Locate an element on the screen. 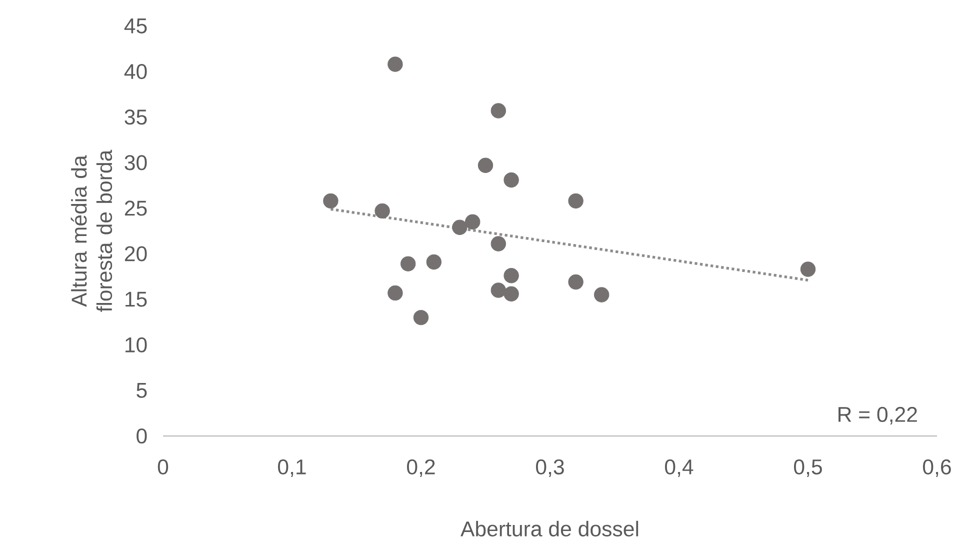 This screenshot has width=967, height=552. x-tick-label: 0,3 is located at coordinates (550, 468).